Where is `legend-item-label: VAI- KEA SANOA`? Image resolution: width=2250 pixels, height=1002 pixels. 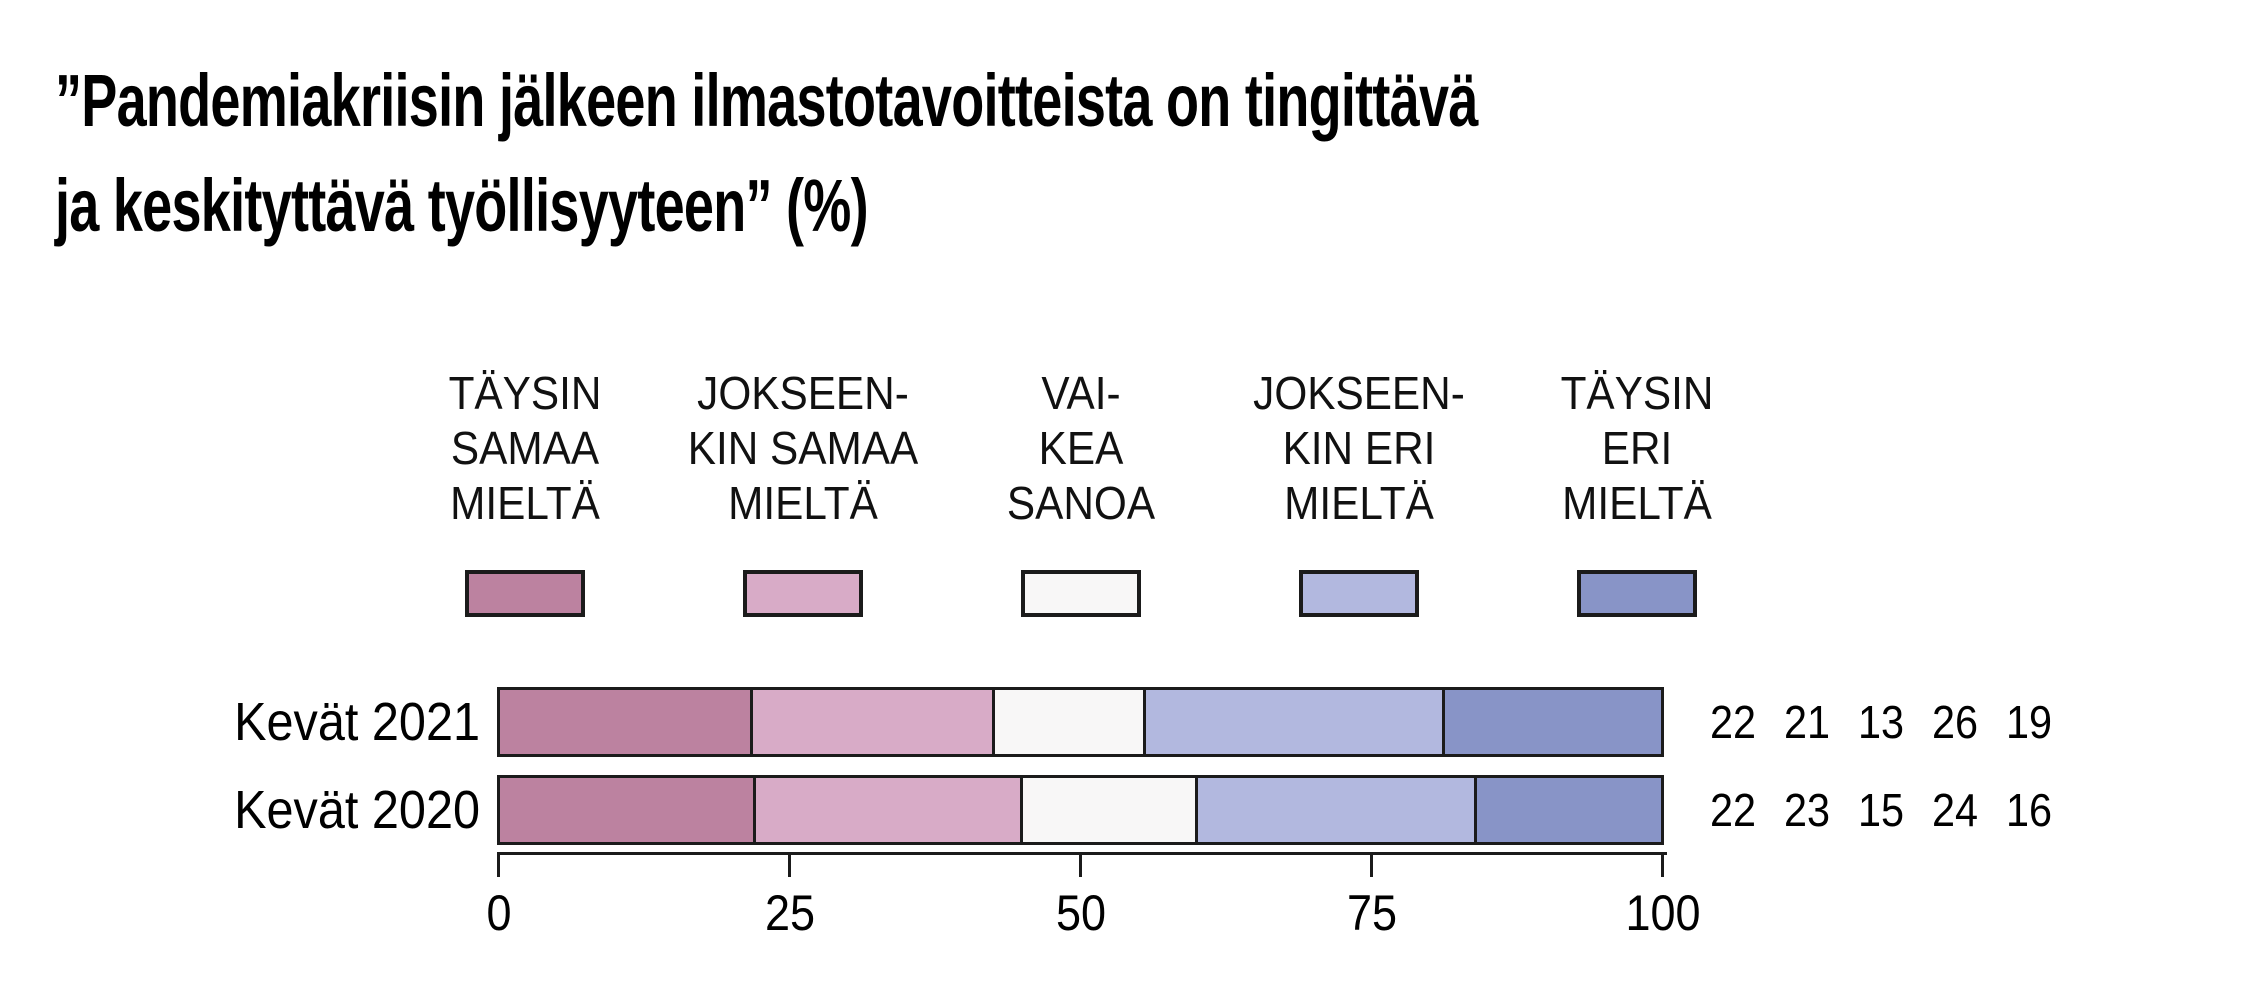
legend-item-label: VAI- KEA SANOA is located at coordinates (1081, 448).